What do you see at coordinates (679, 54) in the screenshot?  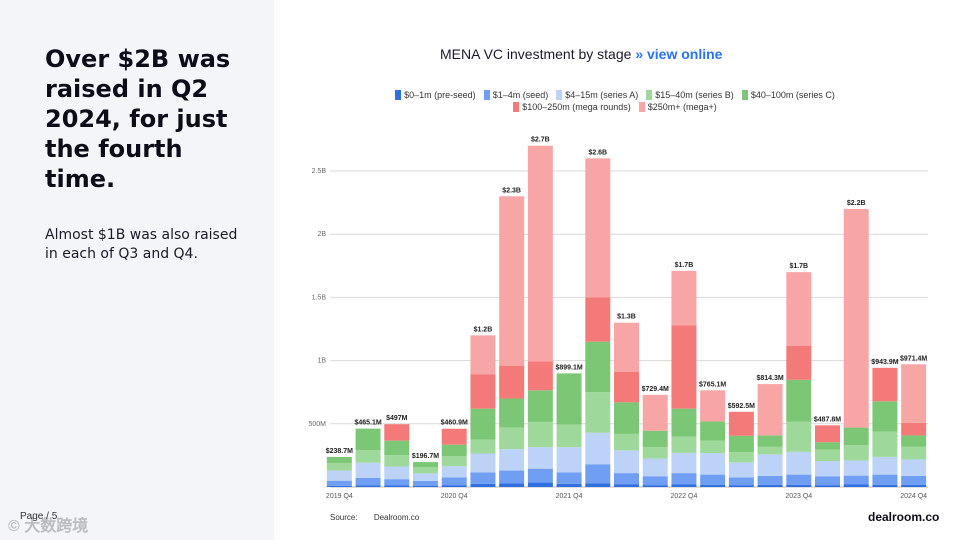 I see `view-online-link: » view online` at bounding box center [679, 54].